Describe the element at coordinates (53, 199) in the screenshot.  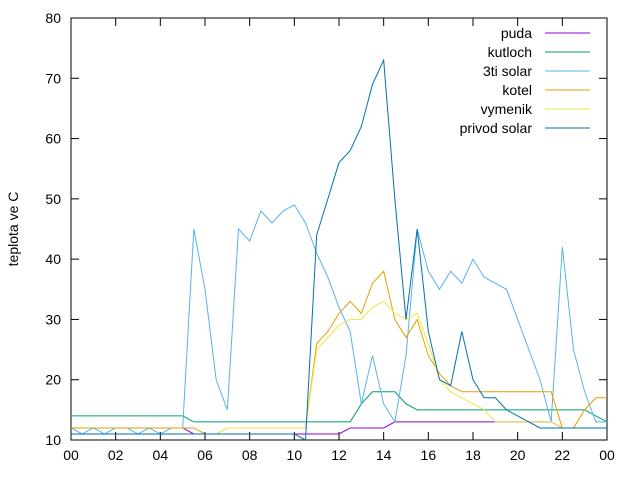
I see `y-tick-label: 50` at that location.